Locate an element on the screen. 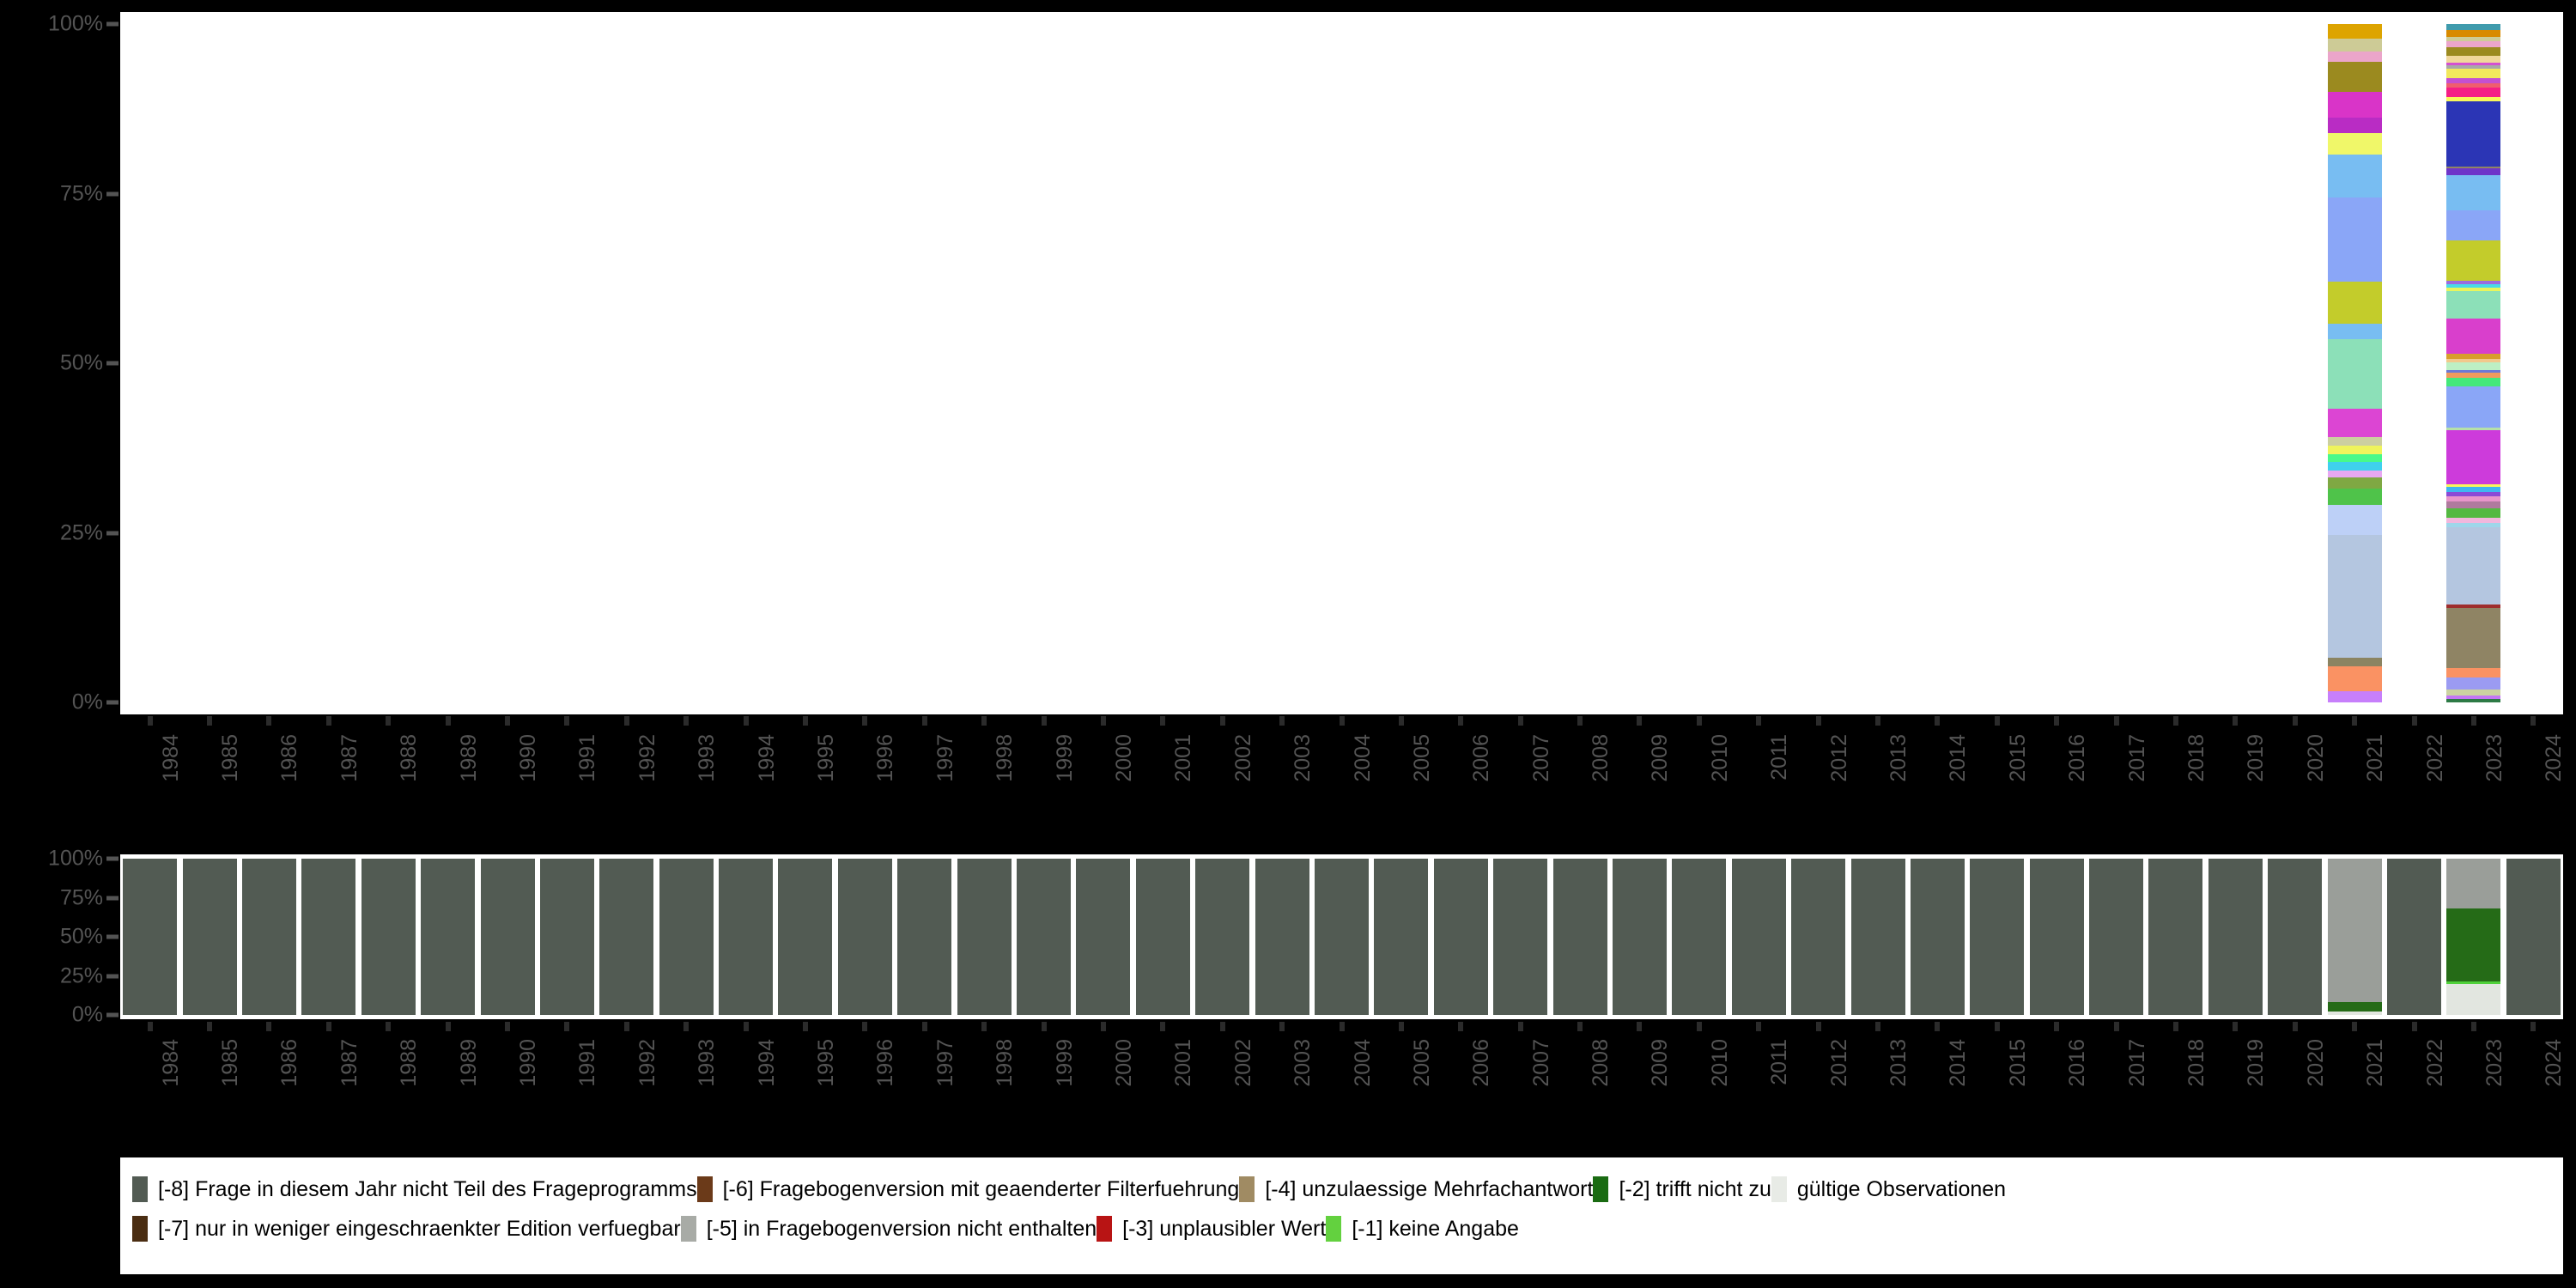  bottom-x-tick-label: 1998 is located at coordinates (1006, 1063).